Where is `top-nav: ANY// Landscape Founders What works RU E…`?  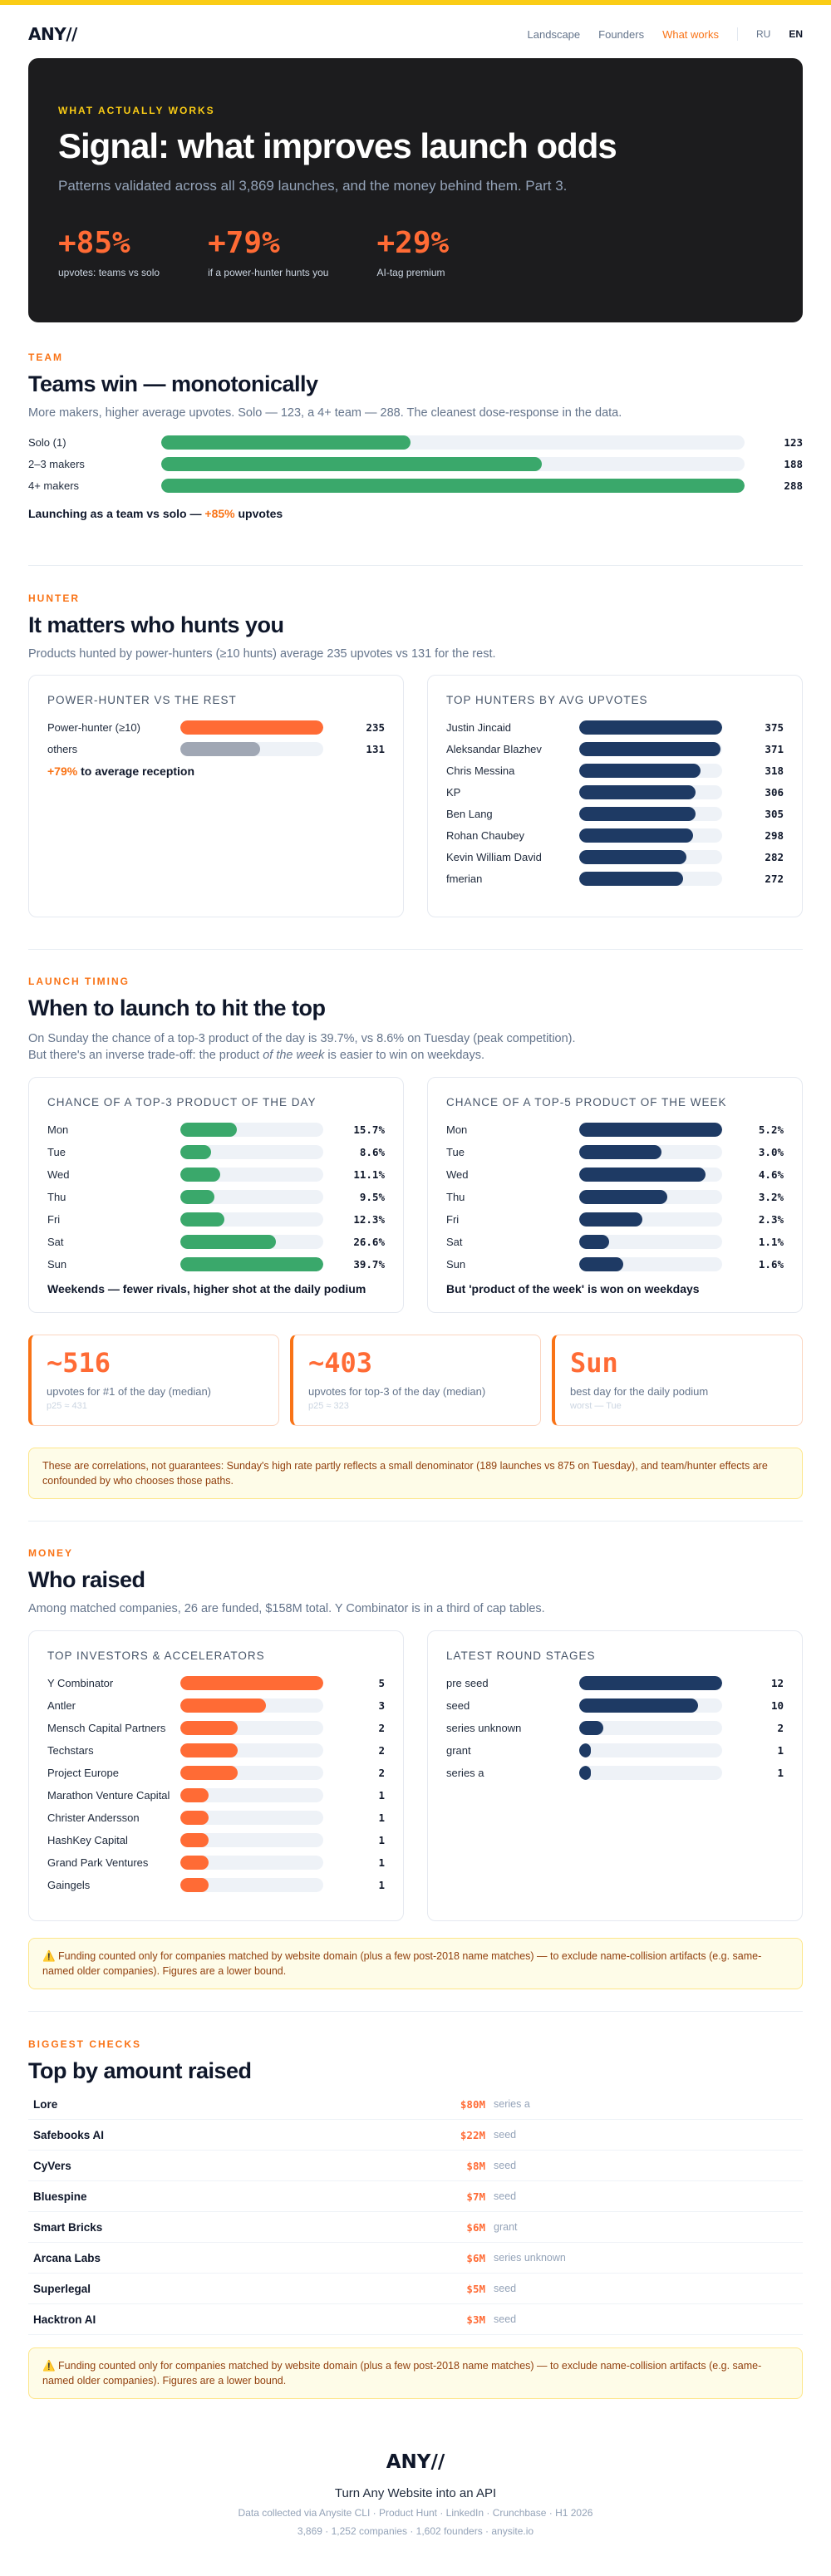
top-nav: ANY// Landscape Founders What works RU E… is located at coordinates (415, 34).